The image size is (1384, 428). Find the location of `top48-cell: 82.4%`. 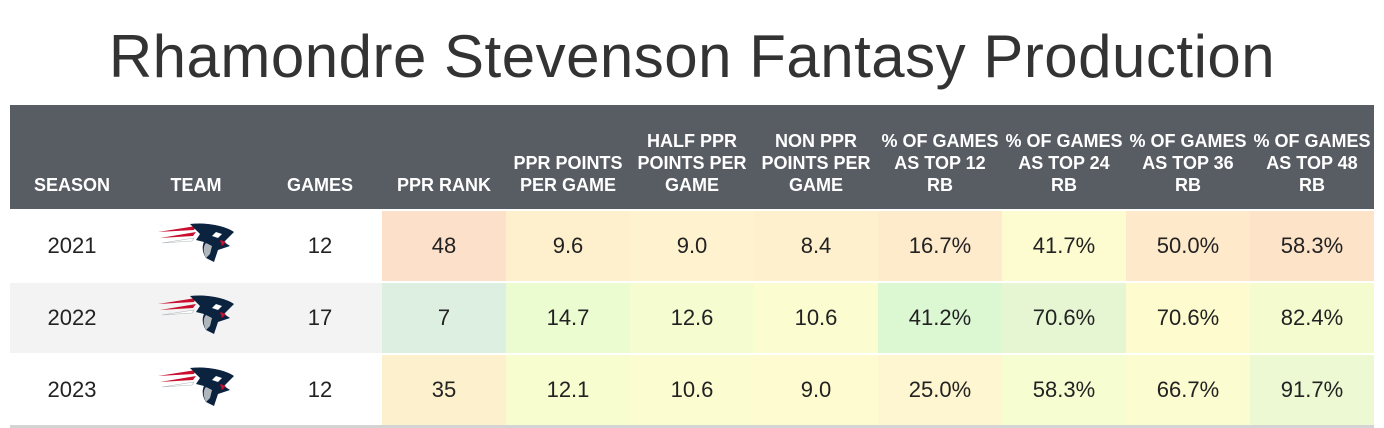

top48-cell: 82.4% is located at coordinates (1312, 317).